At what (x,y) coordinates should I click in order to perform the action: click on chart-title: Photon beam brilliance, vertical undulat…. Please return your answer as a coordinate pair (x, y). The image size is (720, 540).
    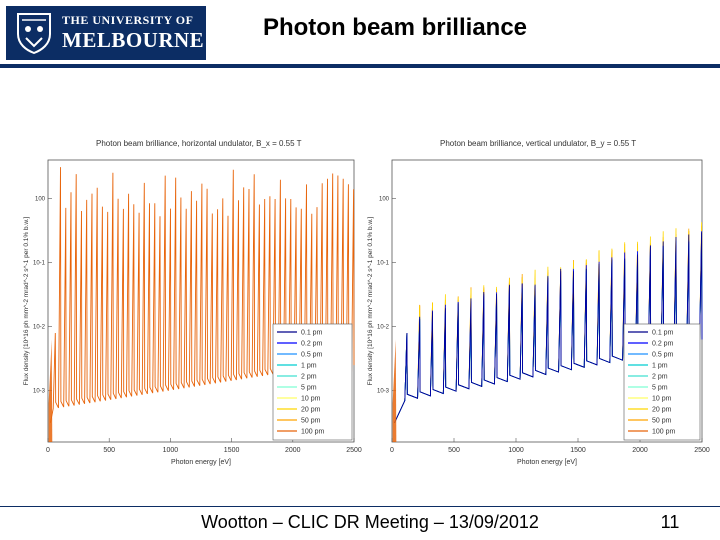
    Looking at the image, I should click on (538, 143).